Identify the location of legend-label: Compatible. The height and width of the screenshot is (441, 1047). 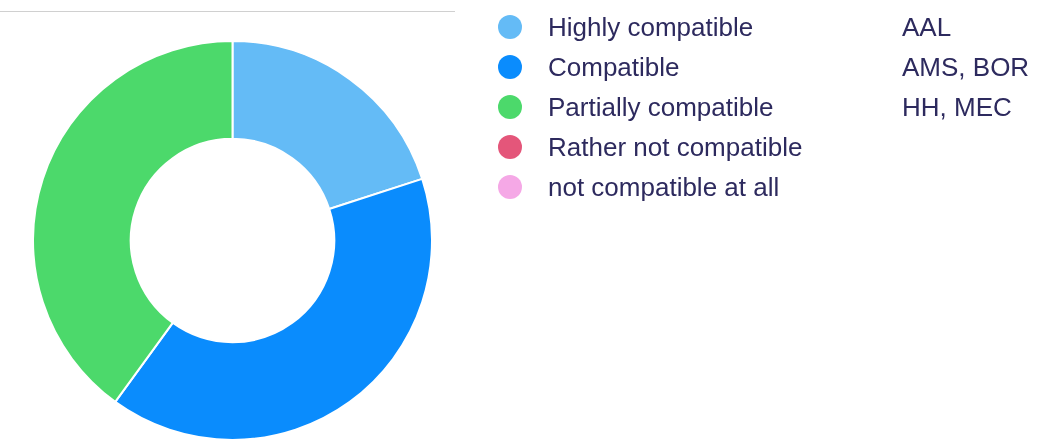
(614, 67).